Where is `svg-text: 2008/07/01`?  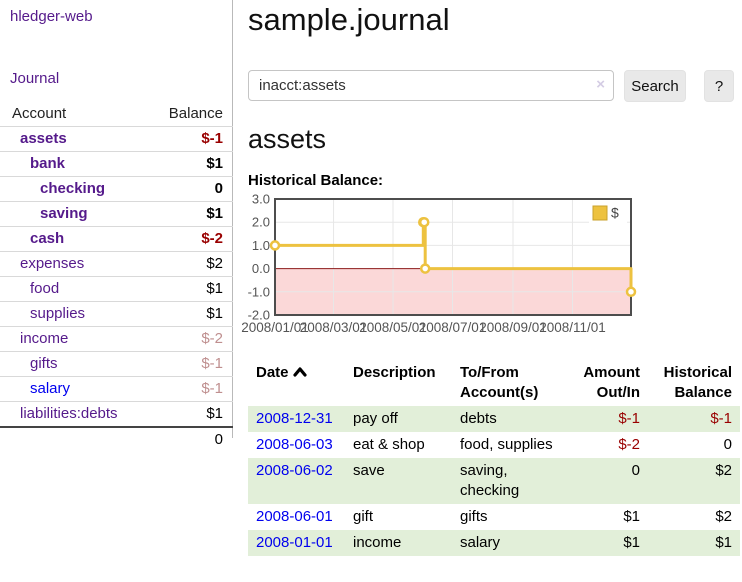 svg-text: 2008/07/01 is located at coordinates (453, 327).